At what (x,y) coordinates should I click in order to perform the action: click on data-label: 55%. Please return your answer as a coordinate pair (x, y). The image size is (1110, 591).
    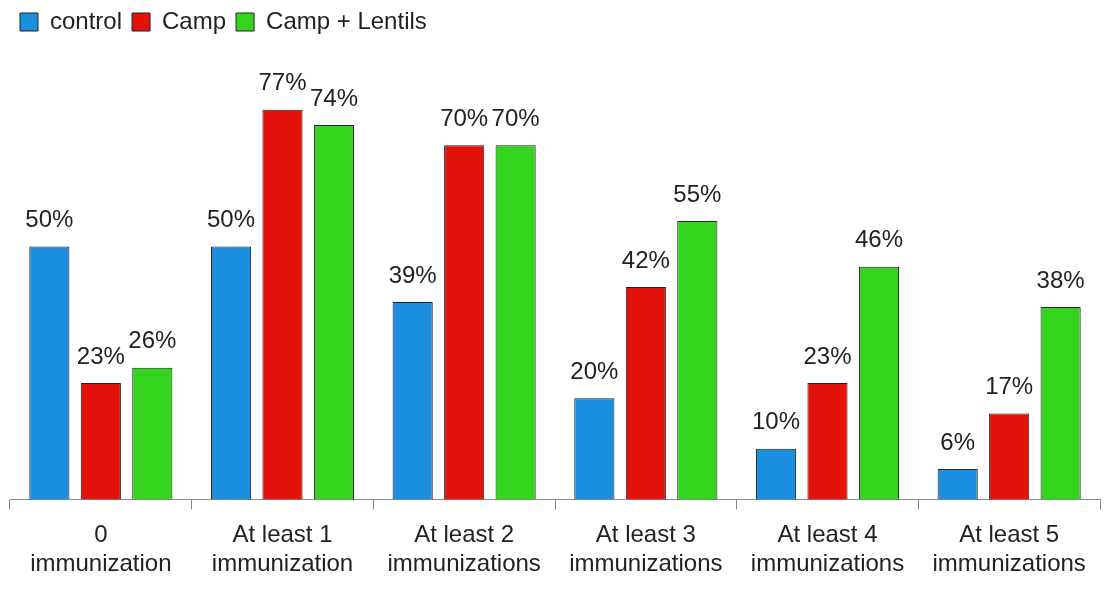
    Looking at the image, I should click on (697, 193).